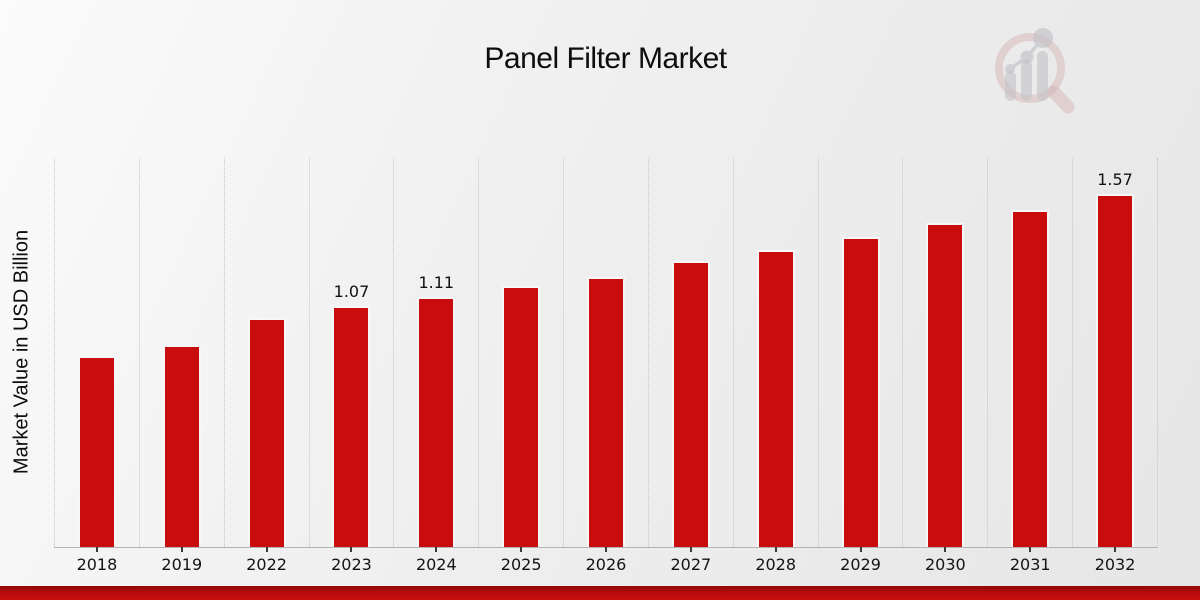 The height and width of the screenshot is (600, 1200). I want to click on x-axis-label-2031: 2031, so click(1030, 564).